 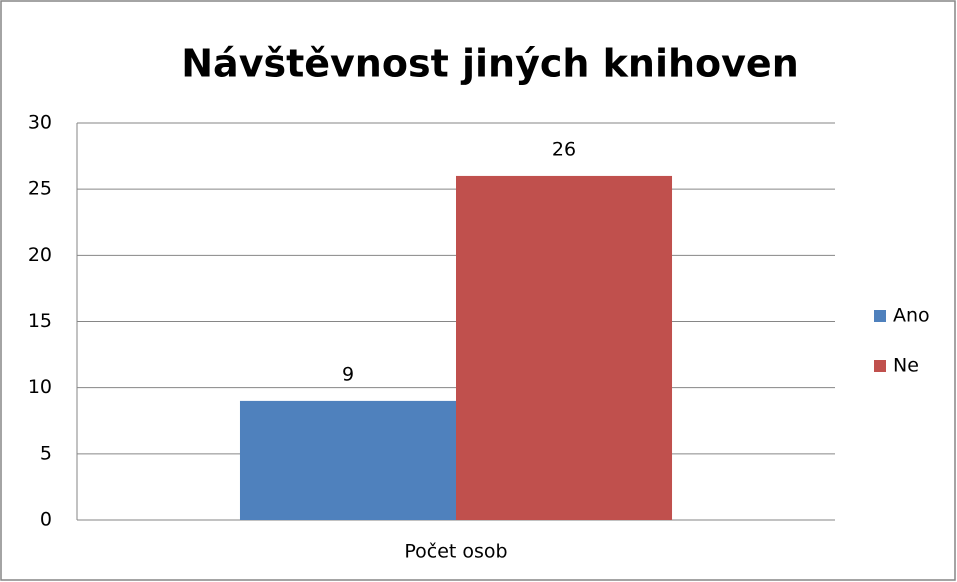 What do you see at coordinates (40, 123) in the screenshot?
I see `y-tick-label: 30` at bounding box center [40, 123].